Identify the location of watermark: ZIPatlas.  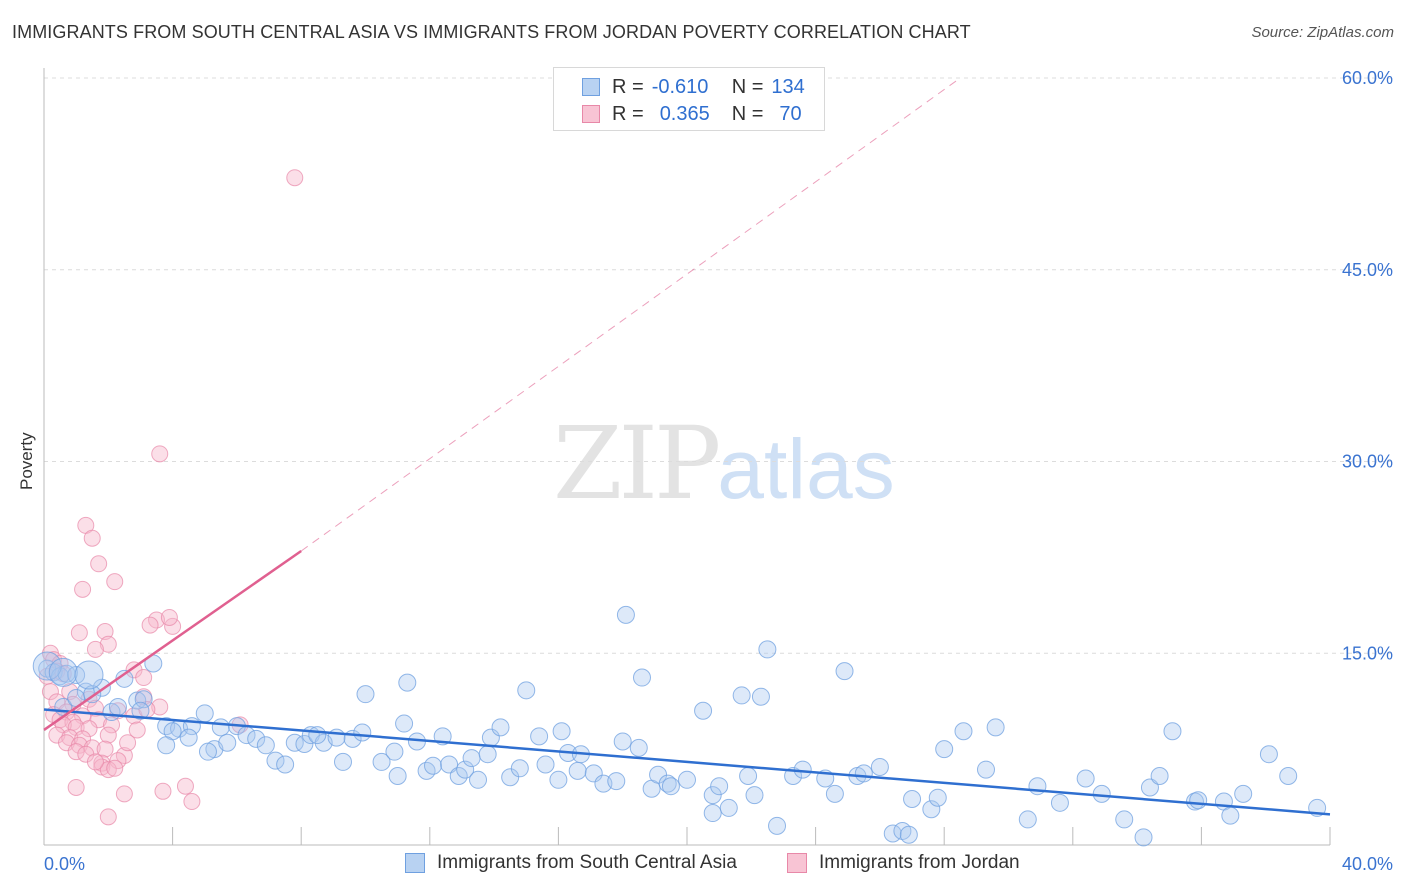
(724, 463).